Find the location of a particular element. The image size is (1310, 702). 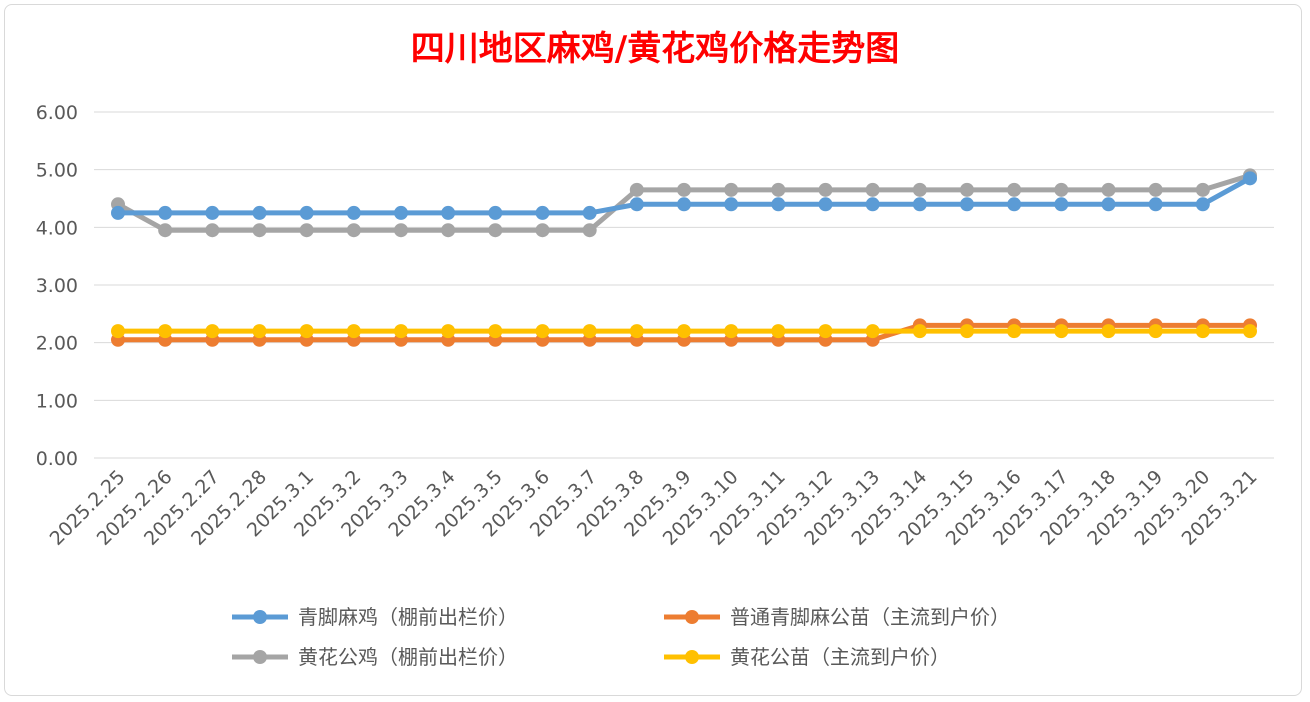

legend-item: 黄花公苗（主流到户价） is located at coordinates (807, 657).